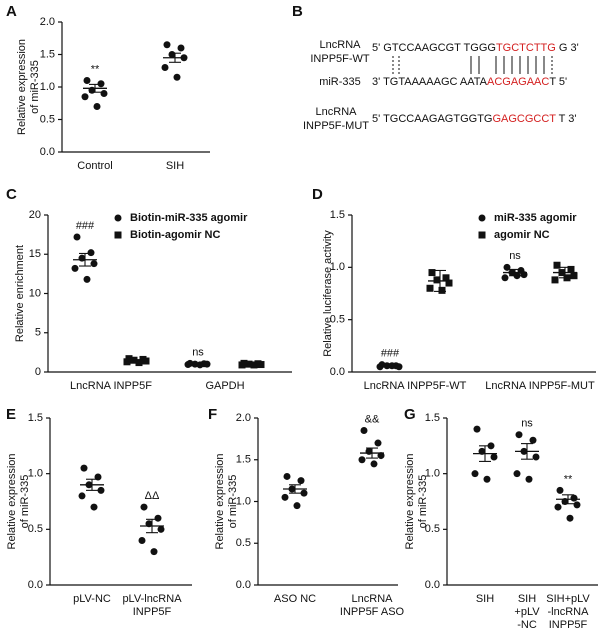  What do you see at coordinates (566, 119) in the screenshot?
I see `seq-part: T 3'` at bounding box center [566, 119].